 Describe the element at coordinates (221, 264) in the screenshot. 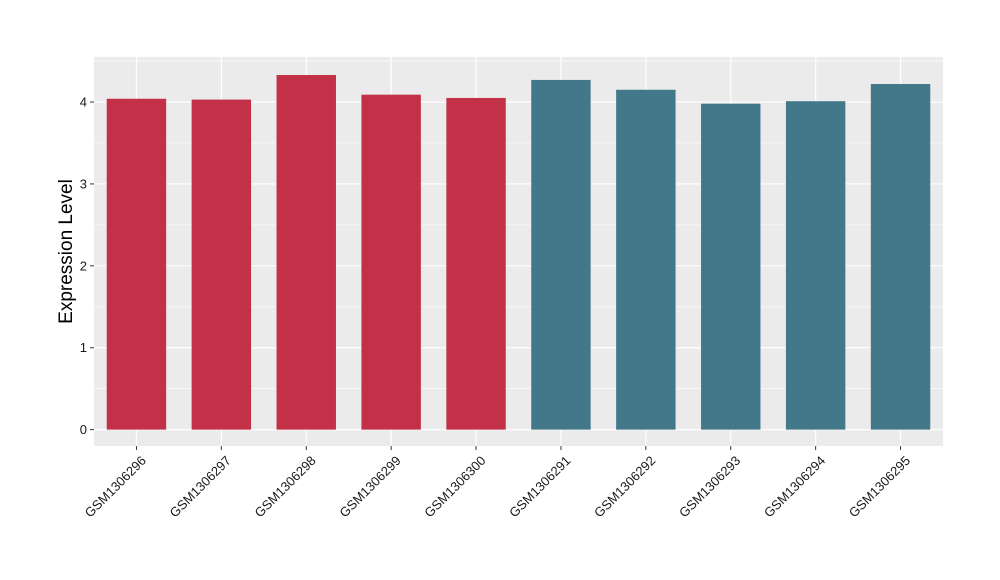

I see `bar-gsm1306297` at that location.